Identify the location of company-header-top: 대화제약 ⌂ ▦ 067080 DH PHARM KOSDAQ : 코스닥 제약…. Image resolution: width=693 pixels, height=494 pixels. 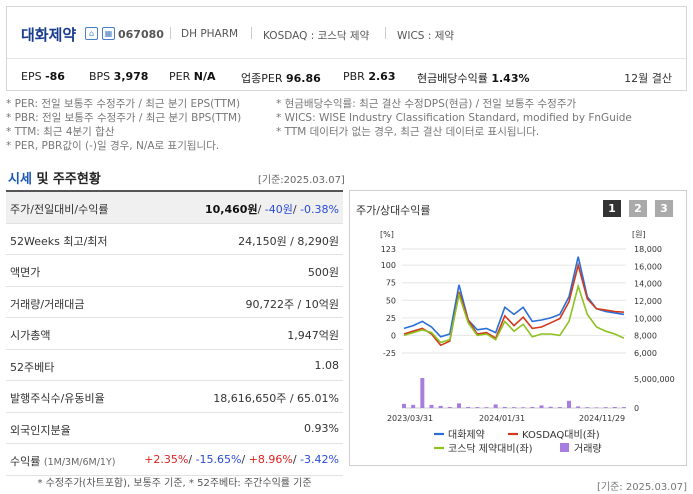
(346, 33).